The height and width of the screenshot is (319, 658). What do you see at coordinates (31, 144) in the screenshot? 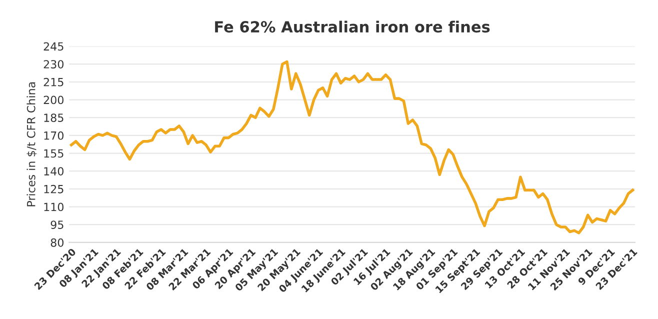
I see `y-axis-title: Prices in $/t CFR China` at bounding box center [31, 144].